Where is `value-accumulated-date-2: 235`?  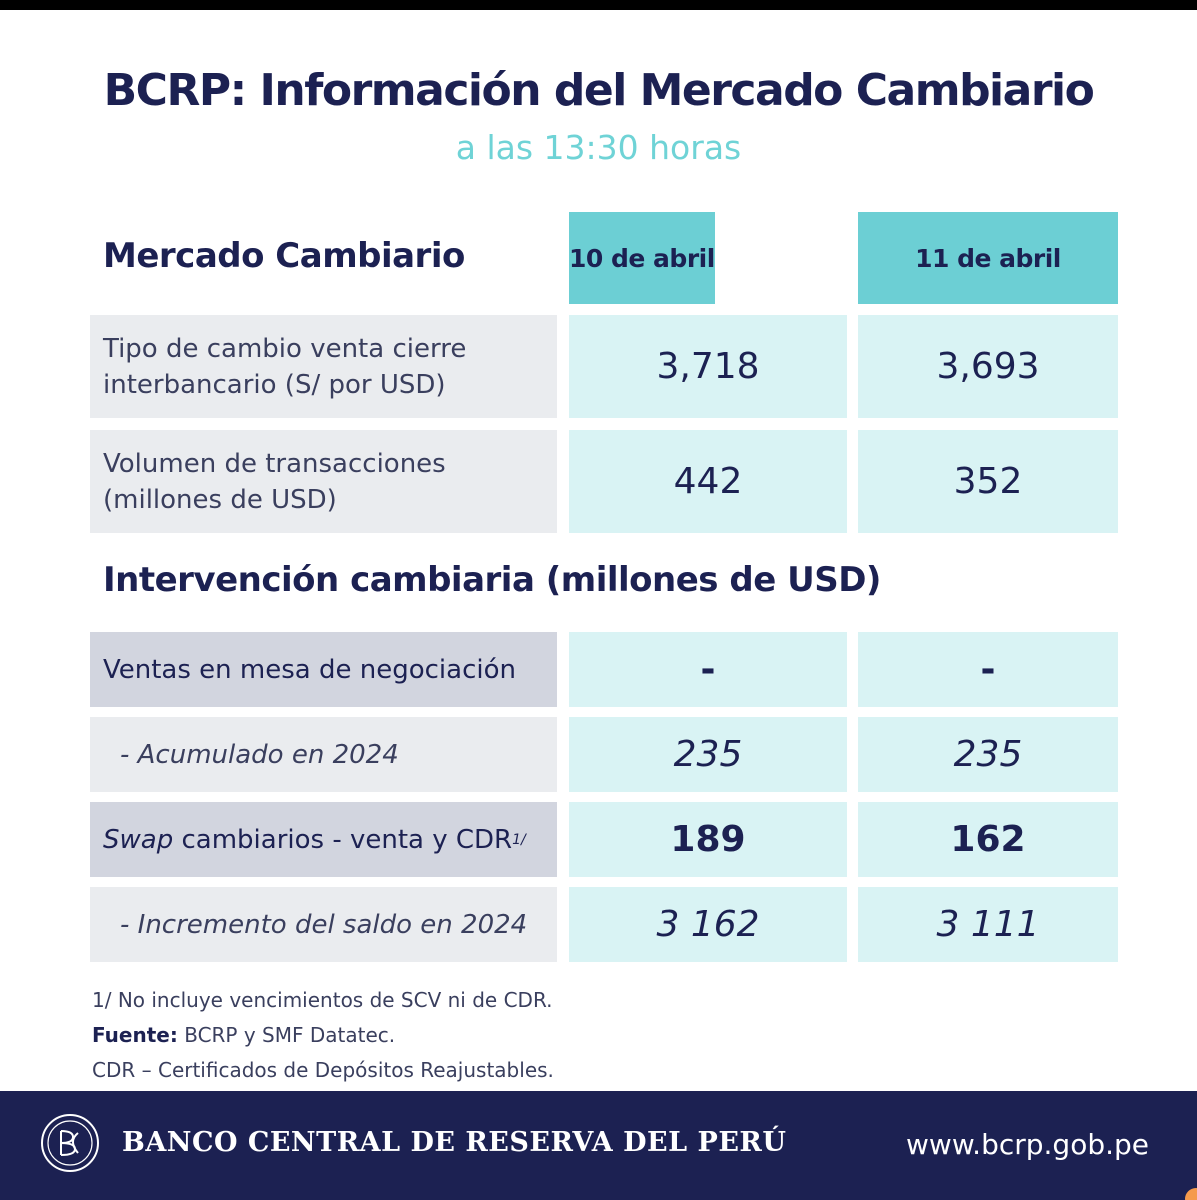
value-accumulated-date-2: 235 is located at coordinates (988, 754).